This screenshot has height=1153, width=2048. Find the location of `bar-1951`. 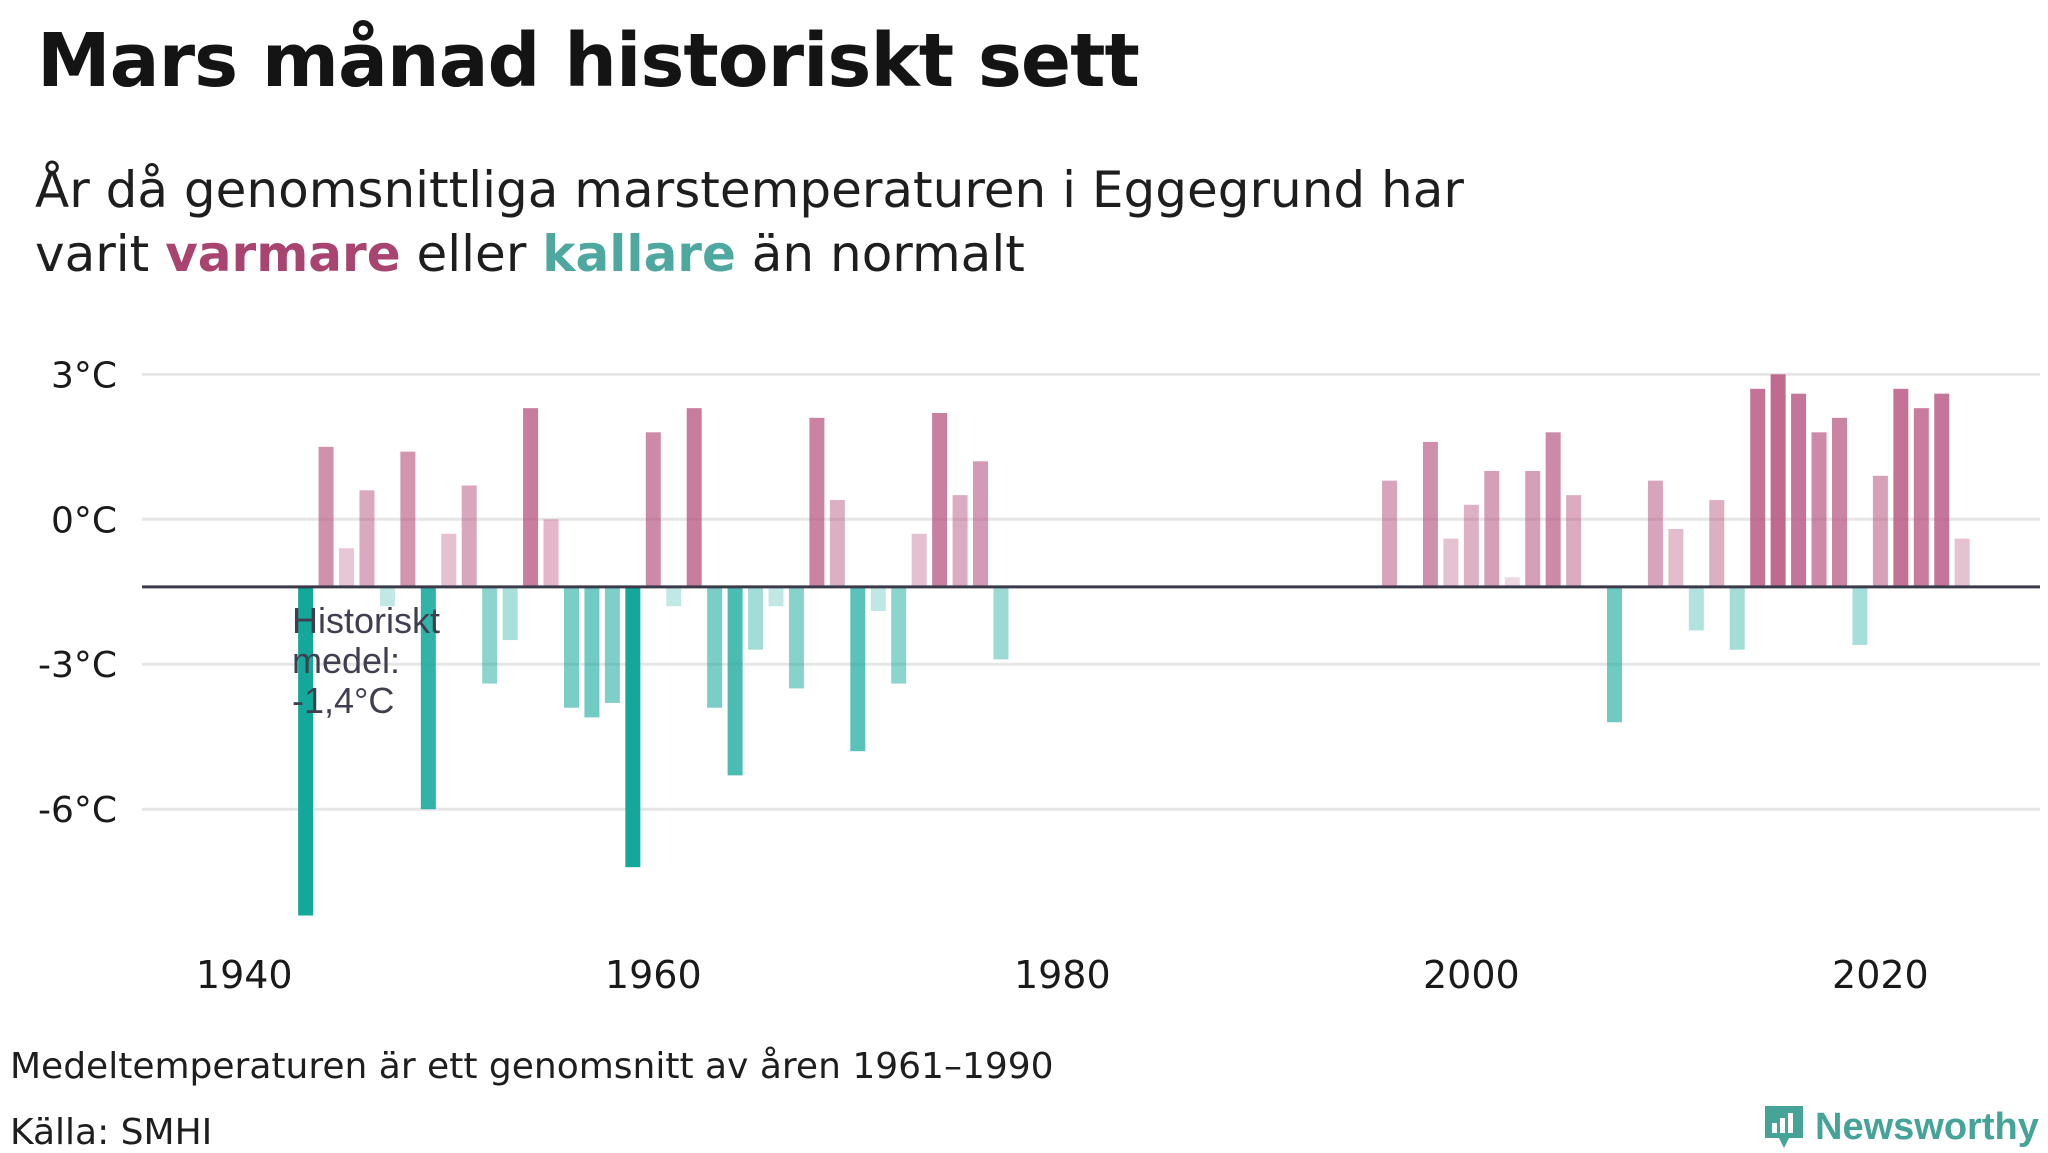

bar-1951 is located at coordinates (469, 536).